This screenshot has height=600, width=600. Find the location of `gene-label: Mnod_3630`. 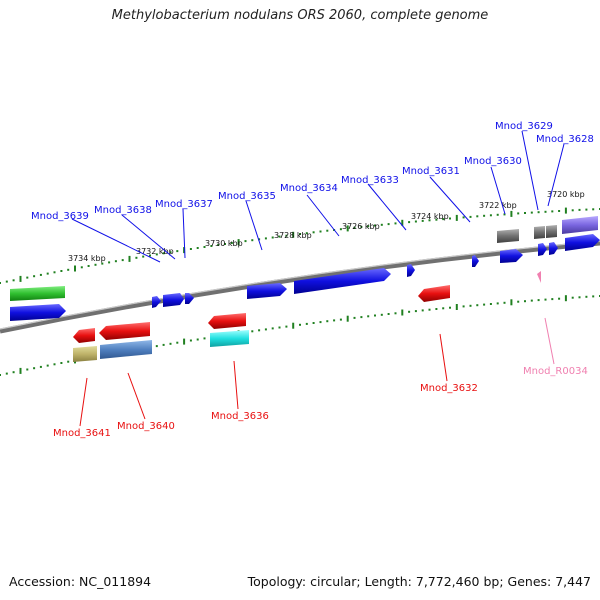

gene-label: Mnod_3630 is located at coordinates (493, 161).